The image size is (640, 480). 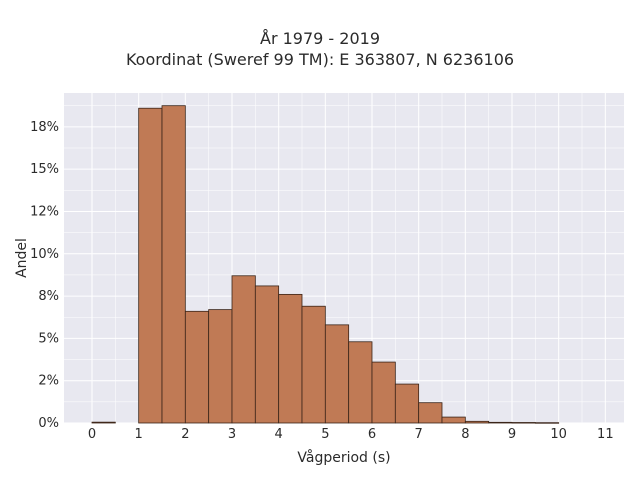 What do you see at coordinates (48, 423) in the screenshot?
I see `y-tick-label: 0%` at bounding box center [48, 423].